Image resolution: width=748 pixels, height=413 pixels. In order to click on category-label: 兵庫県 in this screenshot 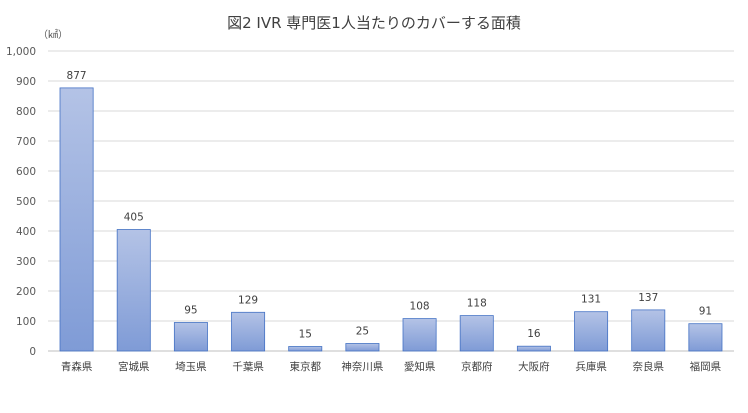, I will do `click(591, 366)`.